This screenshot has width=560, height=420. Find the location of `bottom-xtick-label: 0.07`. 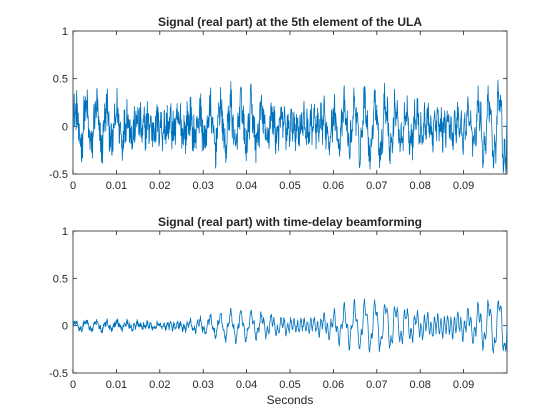

bottom-xtick-label: 0.07 is located at coordinates (376, 385).